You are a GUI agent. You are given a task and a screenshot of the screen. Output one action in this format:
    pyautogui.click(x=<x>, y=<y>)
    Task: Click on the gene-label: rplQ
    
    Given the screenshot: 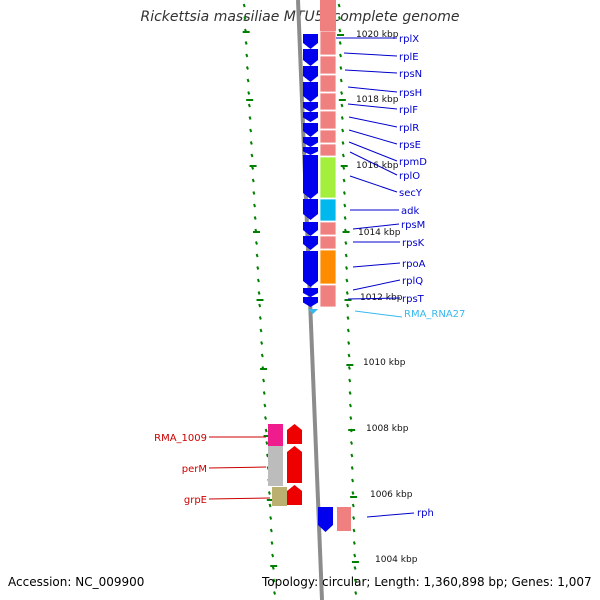 What is the action you would take?
    pyautogui.click(x=412, y=281)
    